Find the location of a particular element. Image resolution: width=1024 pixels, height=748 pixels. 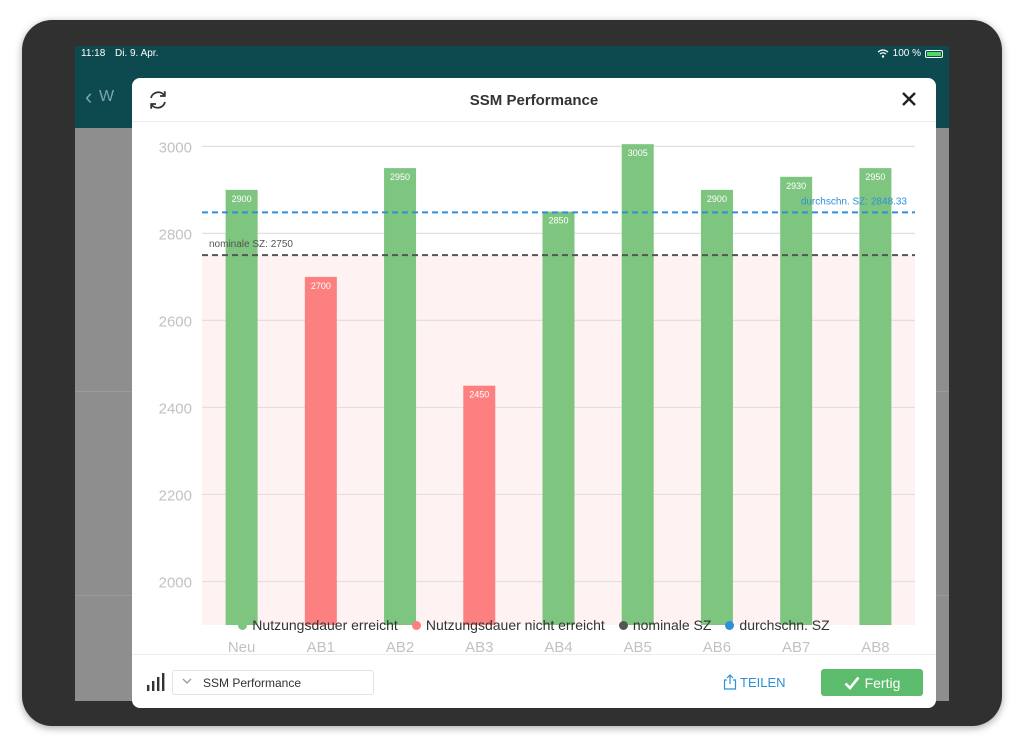

legend-label: durchschn. SZ is located at coordinates (784, 625).